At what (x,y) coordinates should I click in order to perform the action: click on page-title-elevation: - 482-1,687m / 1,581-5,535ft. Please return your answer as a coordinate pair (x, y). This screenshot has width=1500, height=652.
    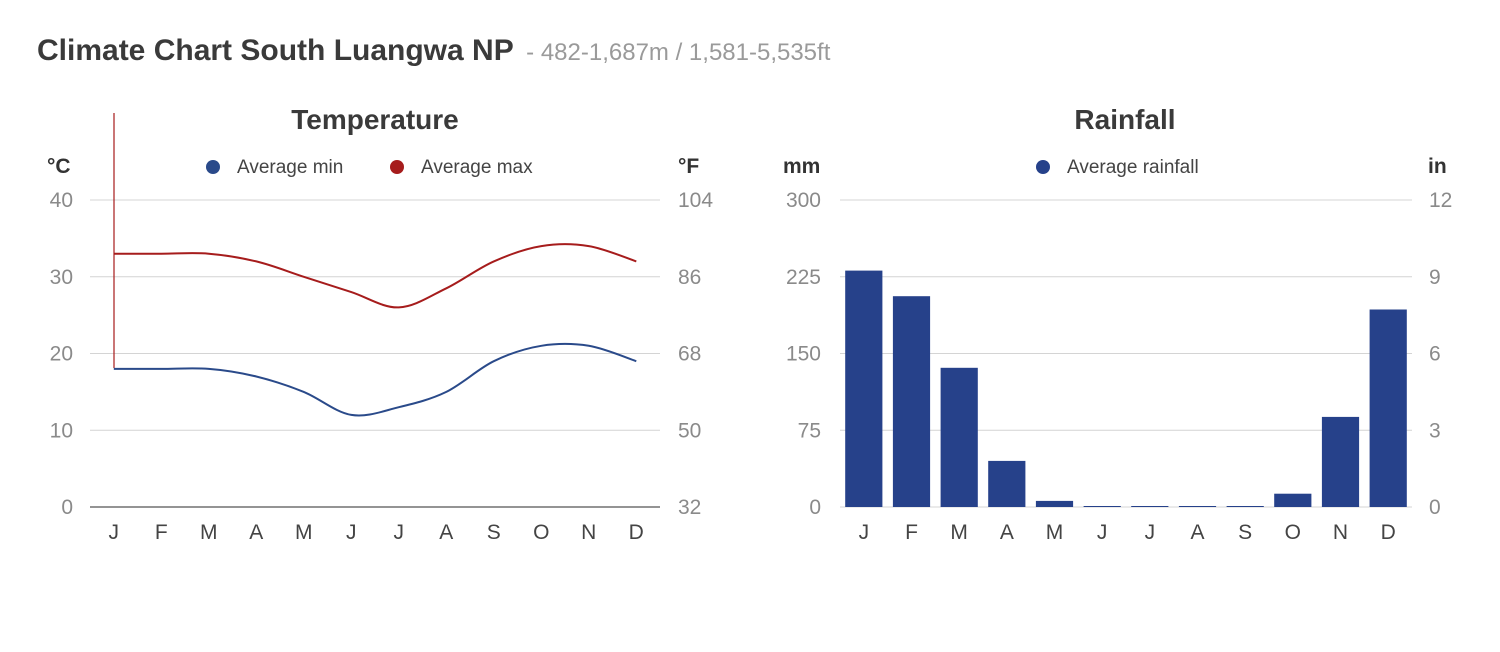
    Looking at the image, I should click on (678, 52).